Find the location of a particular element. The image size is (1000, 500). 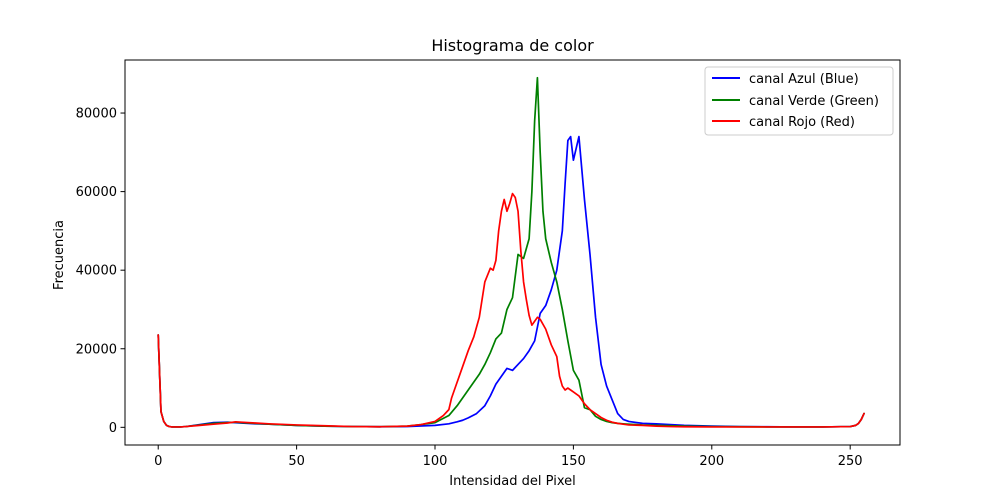

legend-label-green: canal Verde (Green) is located at coordinates (814, 101).